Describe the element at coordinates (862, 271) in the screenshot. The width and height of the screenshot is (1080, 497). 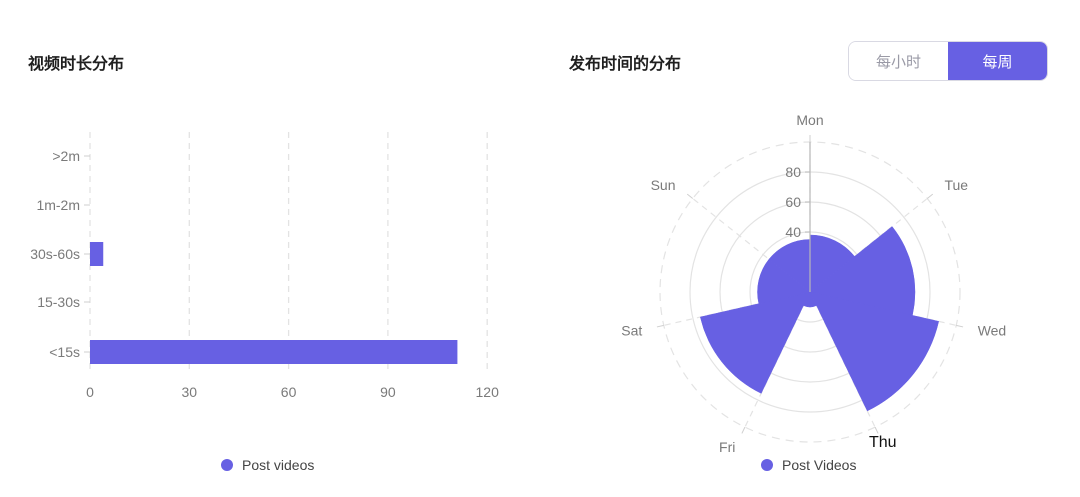
I see `polar-sector-Tue` at that location.